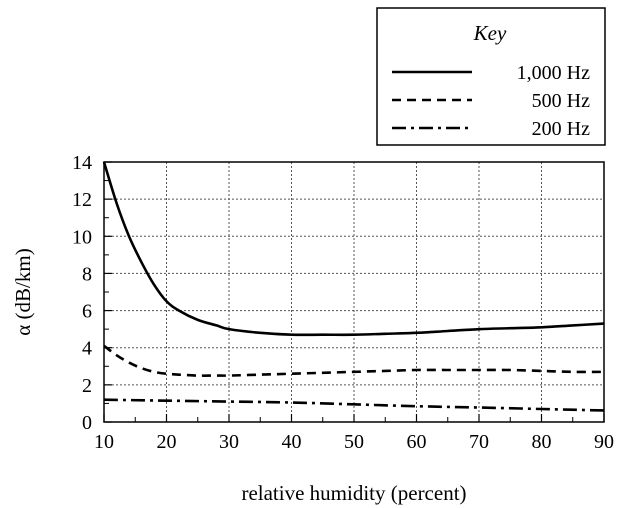  What do you see at coordinates (229, 442) in the screenshot?
I see `x-tick-label-30: 30` at bounding box center [229, 442].